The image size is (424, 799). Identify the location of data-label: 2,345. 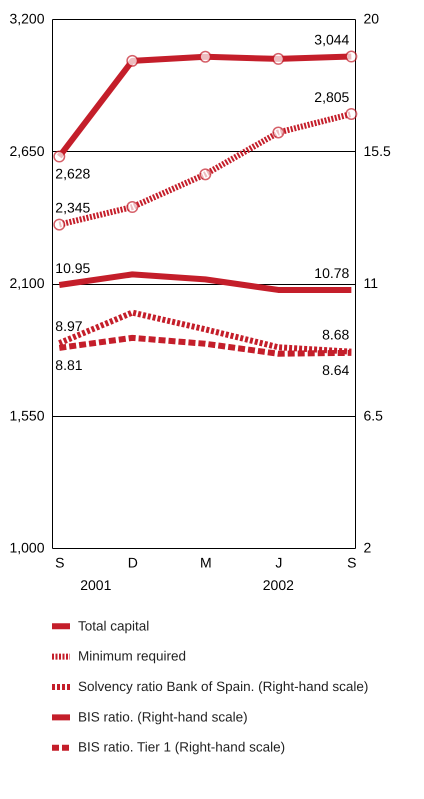
(73, 208).